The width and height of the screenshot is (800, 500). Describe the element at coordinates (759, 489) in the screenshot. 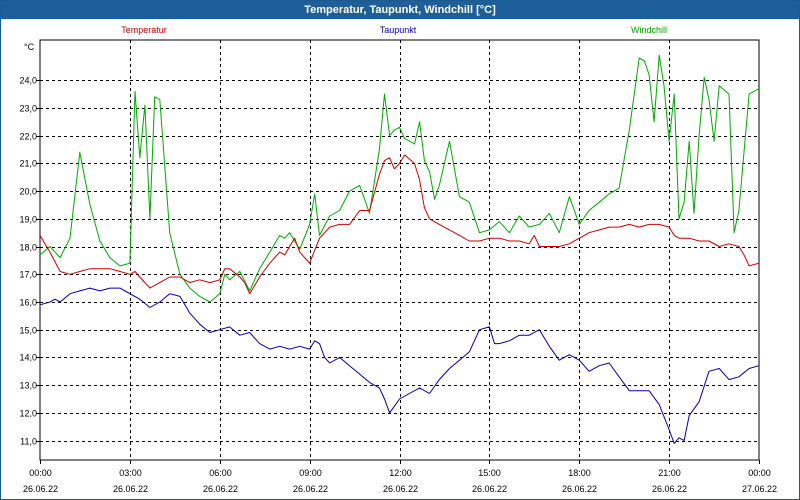

I see `x-tick-date-label: 27.06.22` at that location.